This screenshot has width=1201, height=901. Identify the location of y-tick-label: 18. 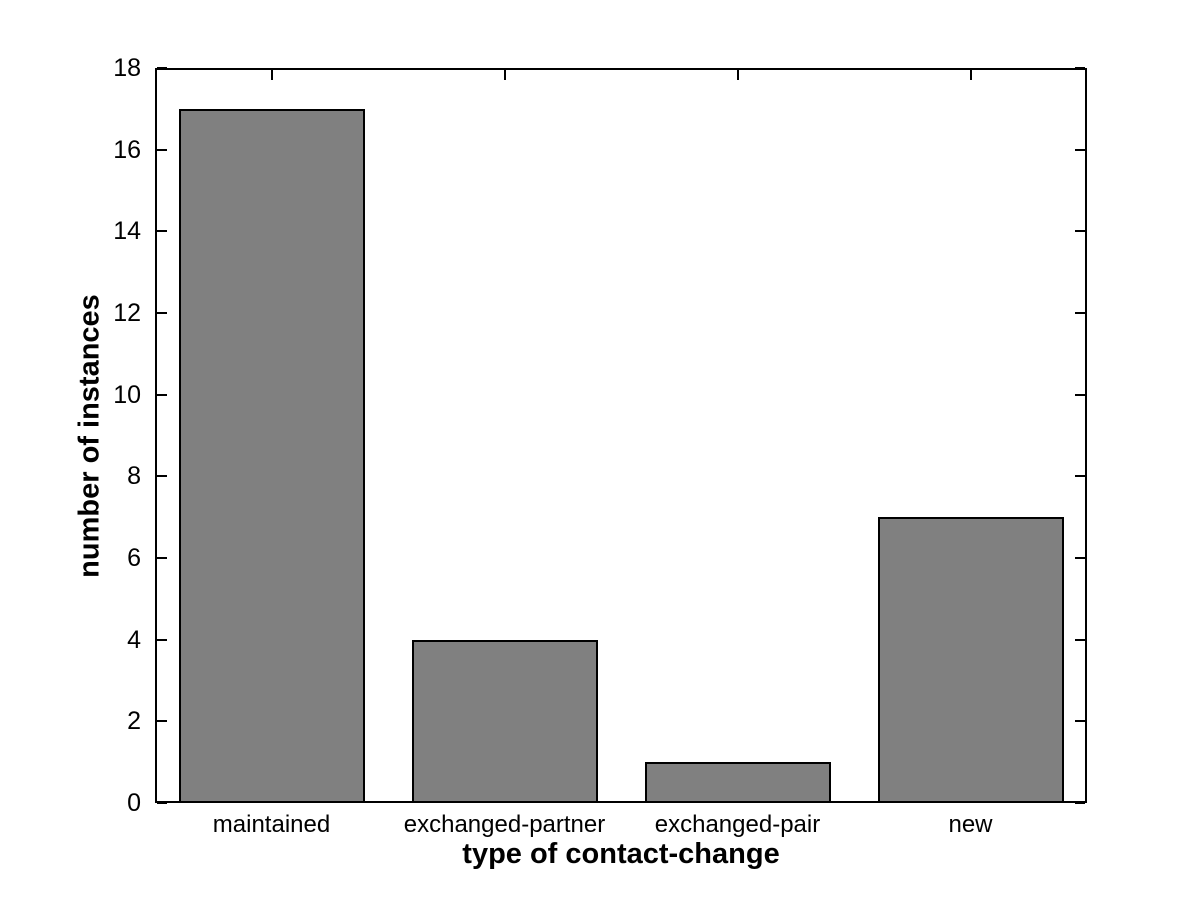
(127, 68).